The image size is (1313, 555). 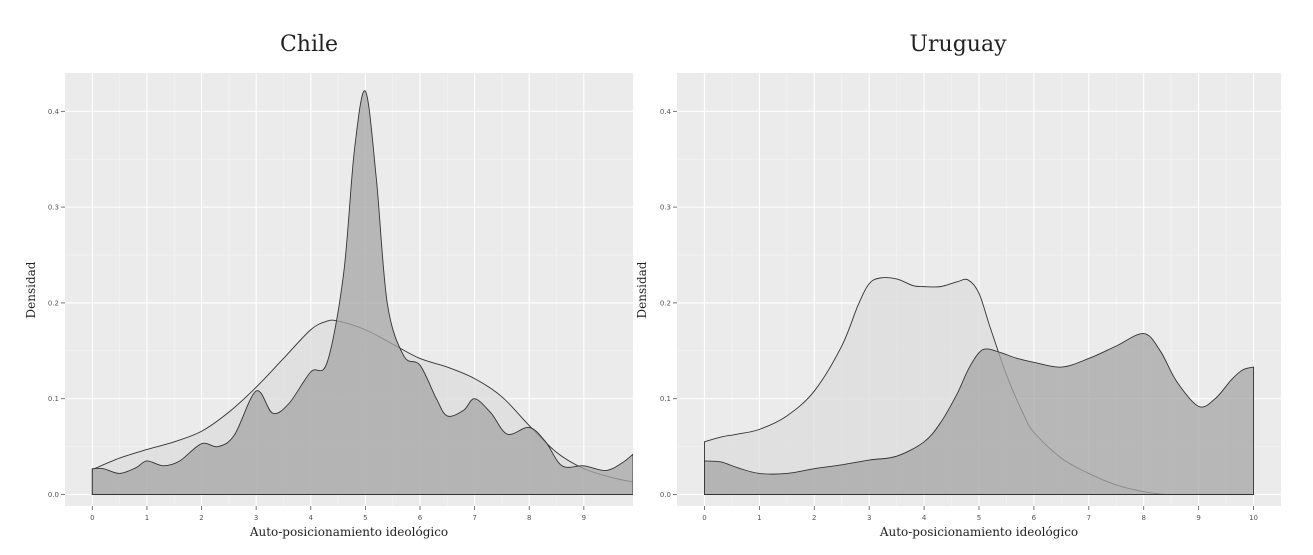 I want to click on uruguay-x-tick-label: 2, so click(x=814, y=518).